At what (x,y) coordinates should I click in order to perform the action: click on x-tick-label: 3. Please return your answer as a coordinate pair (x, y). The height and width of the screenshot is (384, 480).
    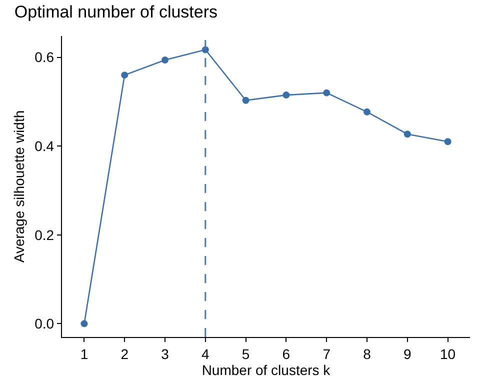
    Looking at the image, I should click on (165, 354).